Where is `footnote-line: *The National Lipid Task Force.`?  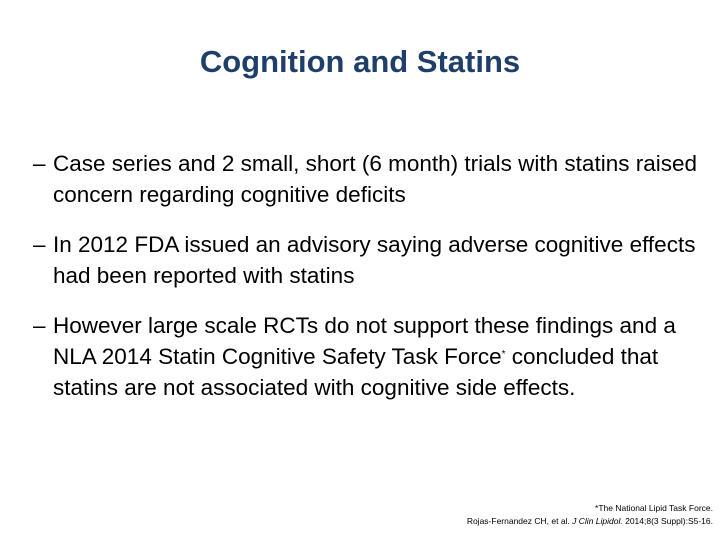
footnote-line: *The National Lipid Task Force. is located at coordinates (654, 508).